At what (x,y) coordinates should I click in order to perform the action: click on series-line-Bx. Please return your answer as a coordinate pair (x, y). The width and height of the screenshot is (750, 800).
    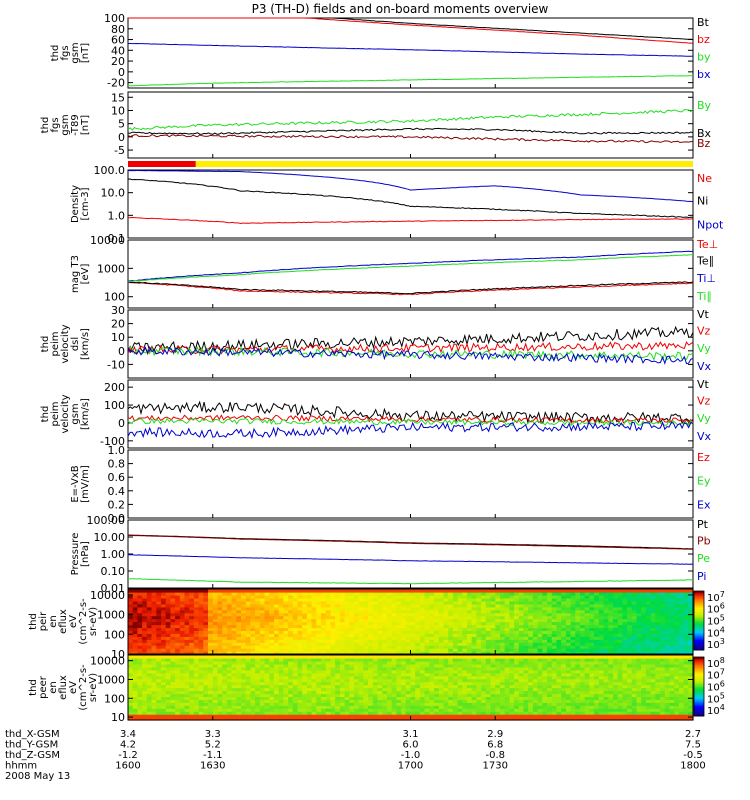
    Looking at the image, I should click on (410, 131).